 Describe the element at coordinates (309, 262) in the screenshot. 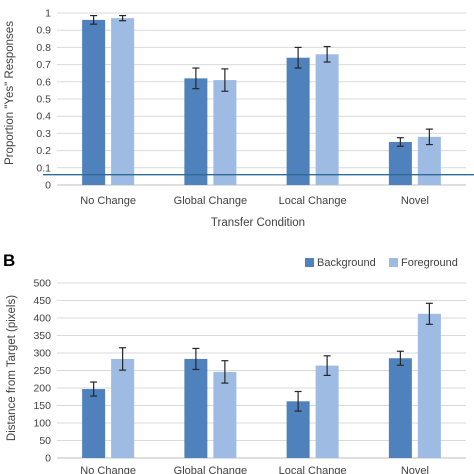

I see `legend-swatch-background` at that location.